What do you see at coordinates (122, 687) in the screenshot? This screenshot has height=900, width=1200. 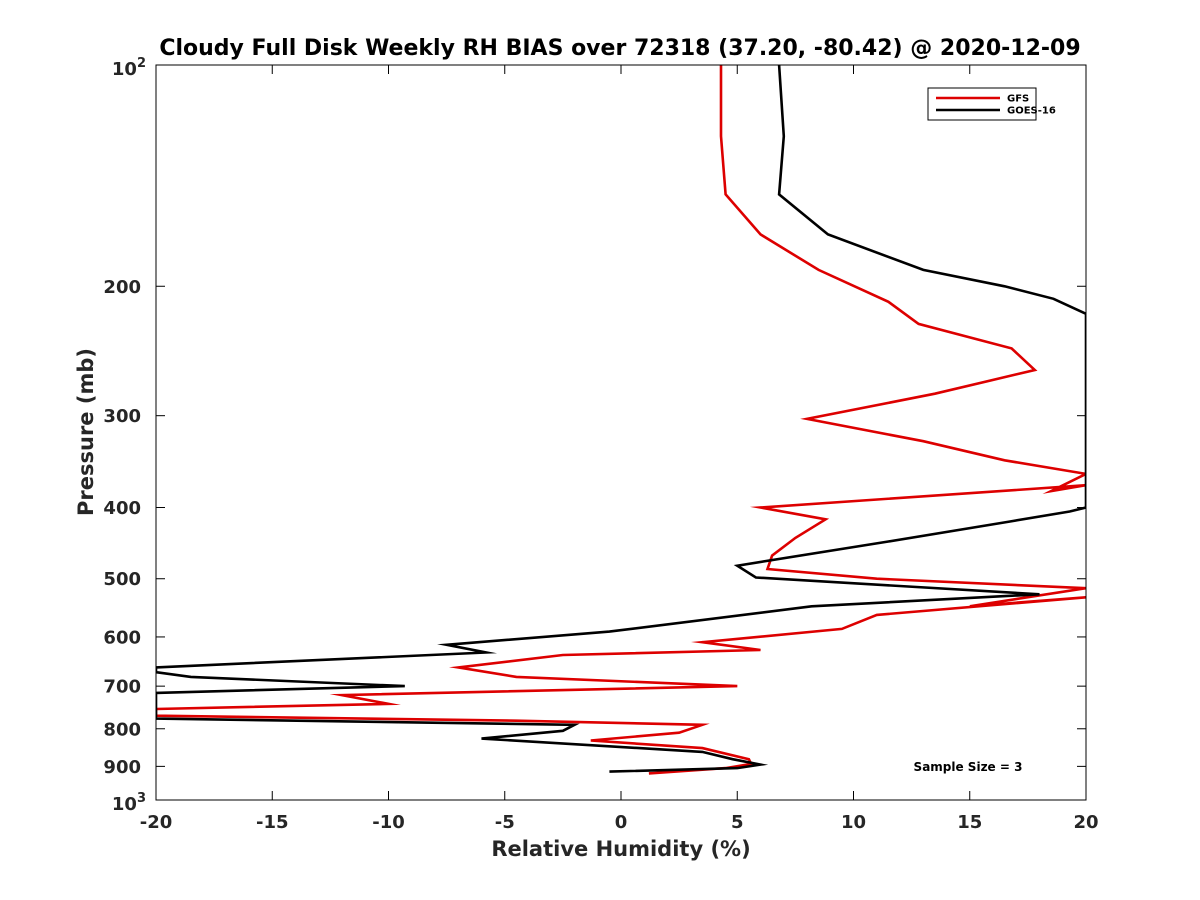 I see `y-tick-label: 700` at bounding box center [122, 687].